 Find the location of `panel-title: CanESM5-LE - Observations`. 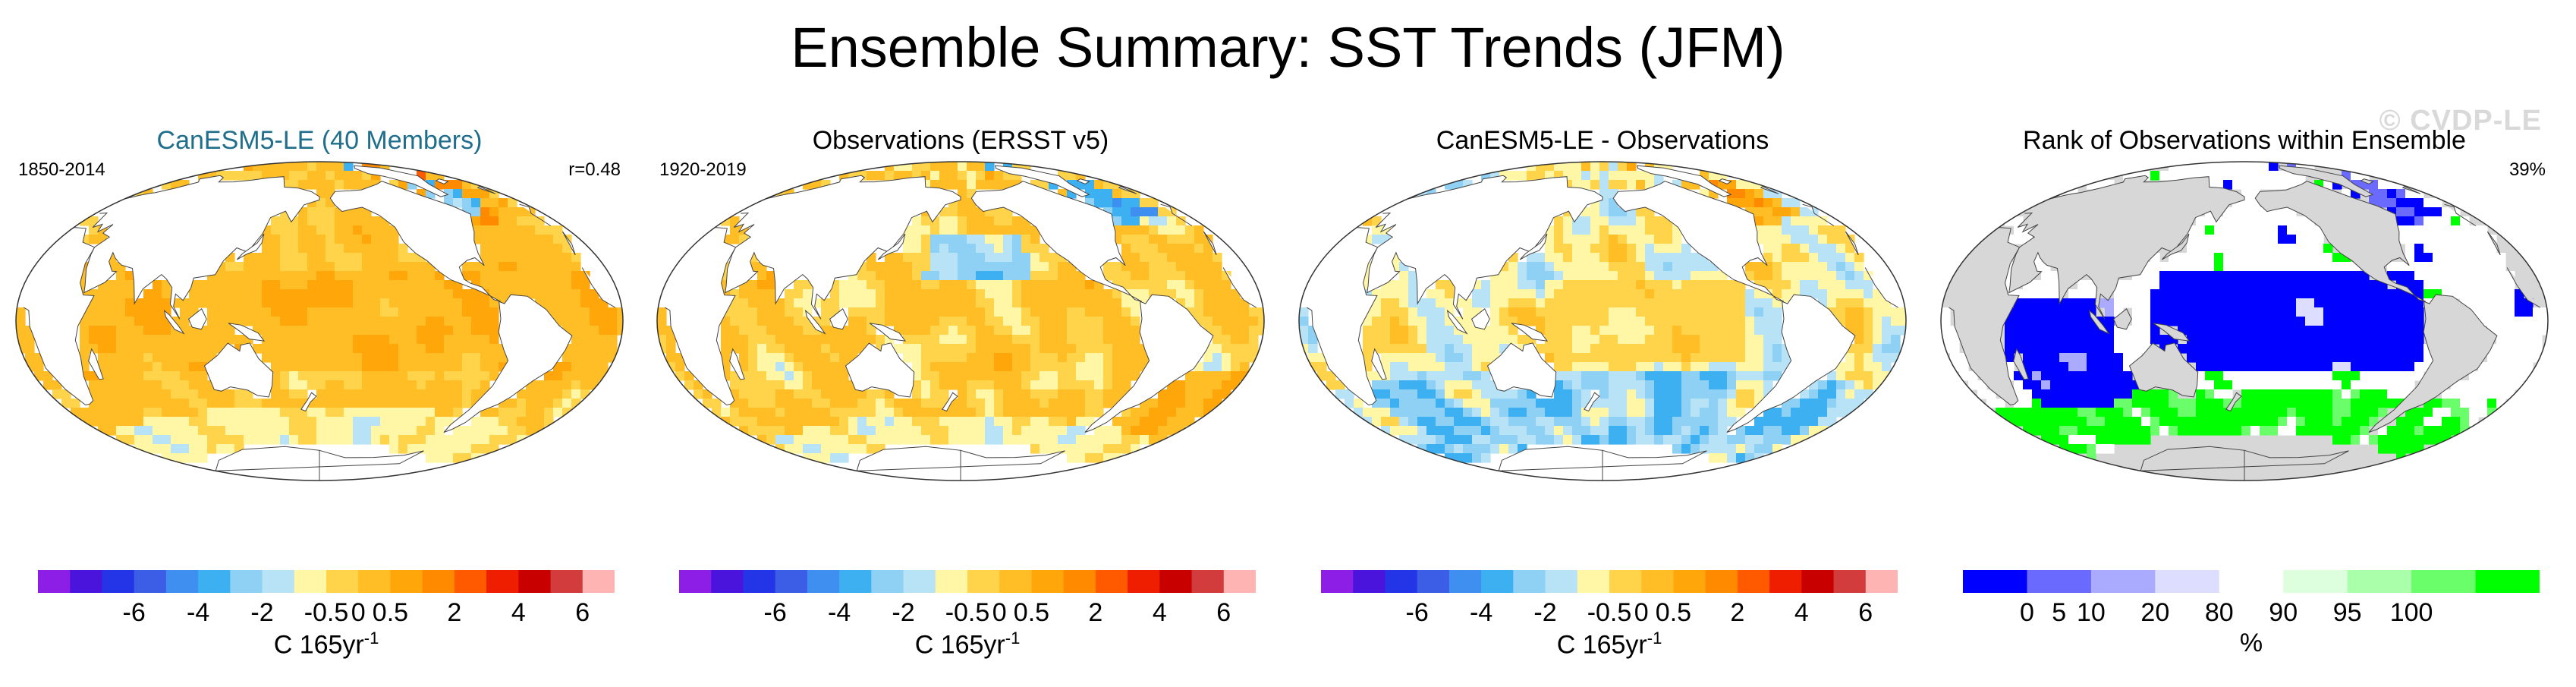

panel-title: CanESM5-LE - Observations is located at coordinates (1602, 140).